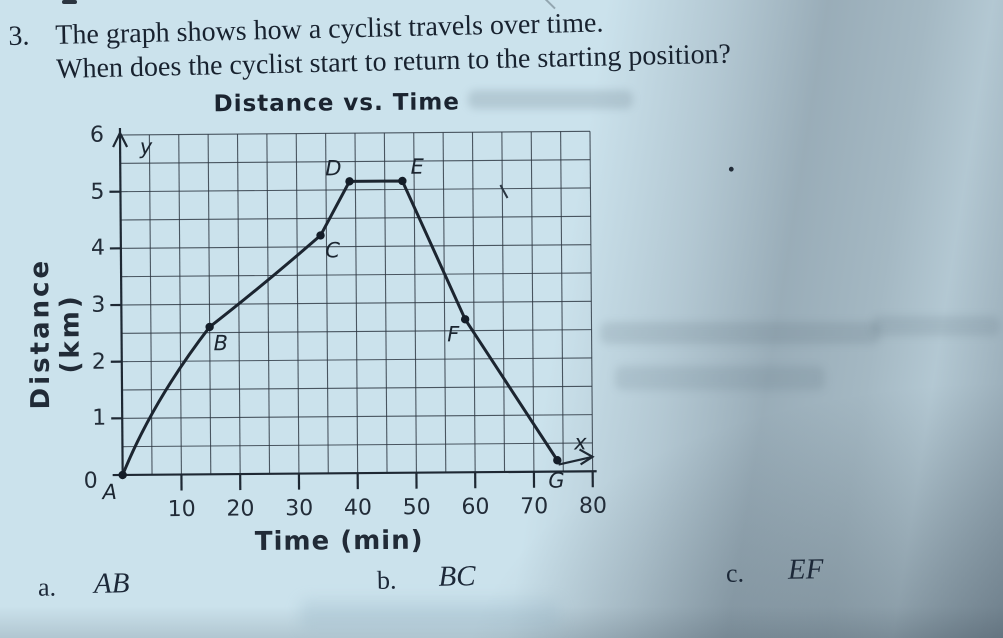 Image resolution: width=1003 pixels, height=638 pixels. Describe the element at coordinates (534, 507) in the screenshot. I see `x-tick-label-70: 70` at that location.